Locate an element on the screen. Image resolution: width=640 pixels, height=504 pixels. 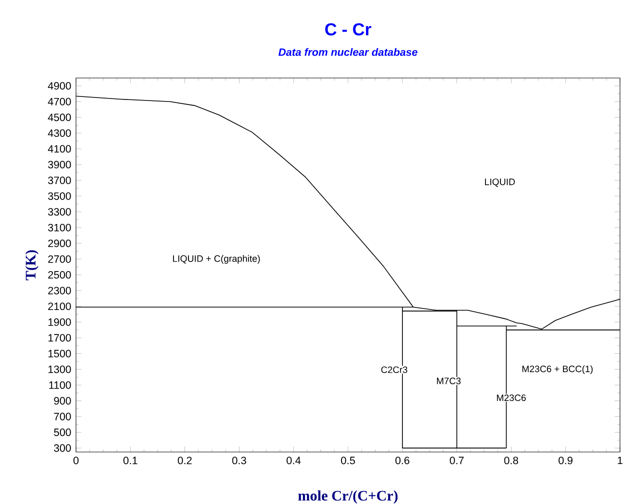
y-tick-label: 4100 is located at coordinates (59, 149).